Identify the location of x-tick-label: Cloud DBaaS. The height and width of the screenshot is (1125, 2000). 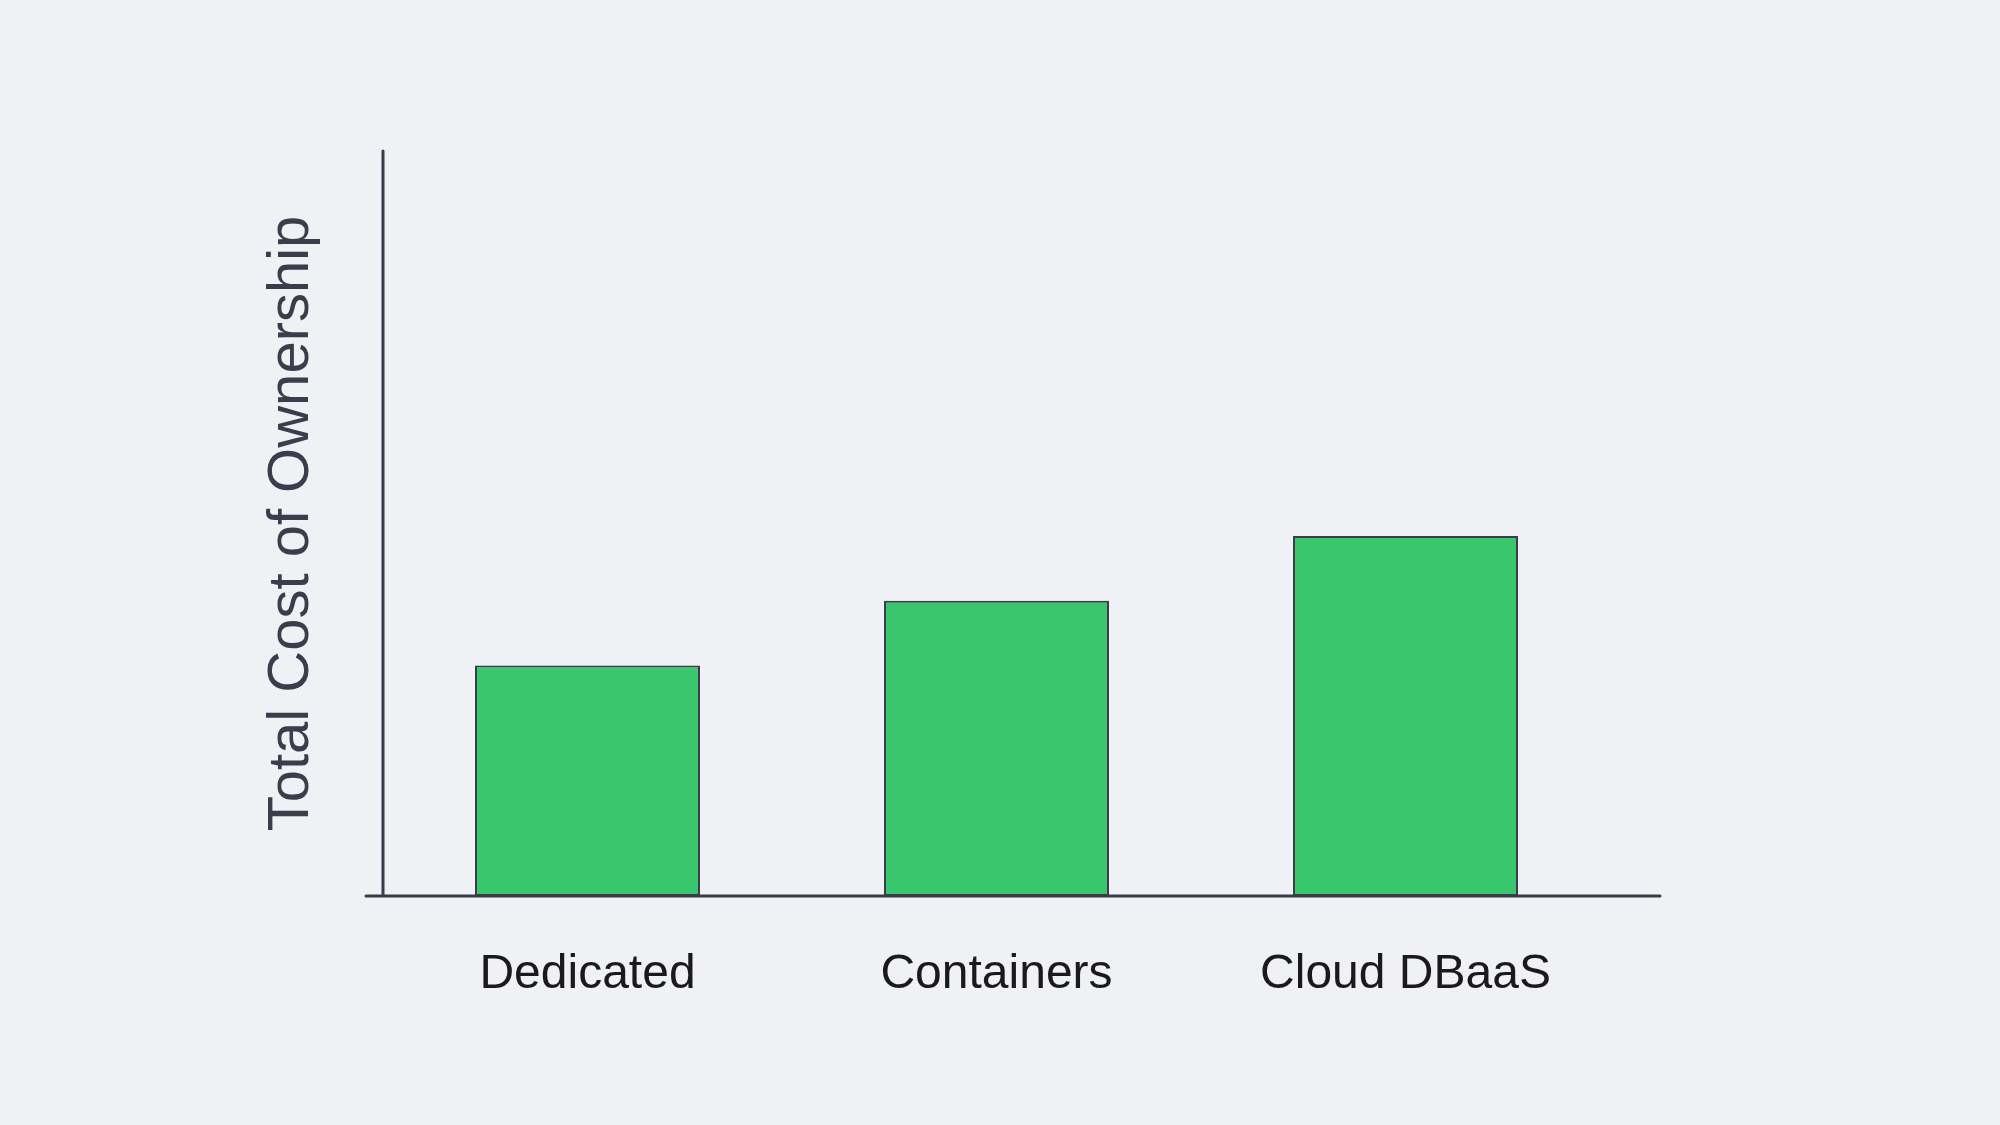
(1405, 972).